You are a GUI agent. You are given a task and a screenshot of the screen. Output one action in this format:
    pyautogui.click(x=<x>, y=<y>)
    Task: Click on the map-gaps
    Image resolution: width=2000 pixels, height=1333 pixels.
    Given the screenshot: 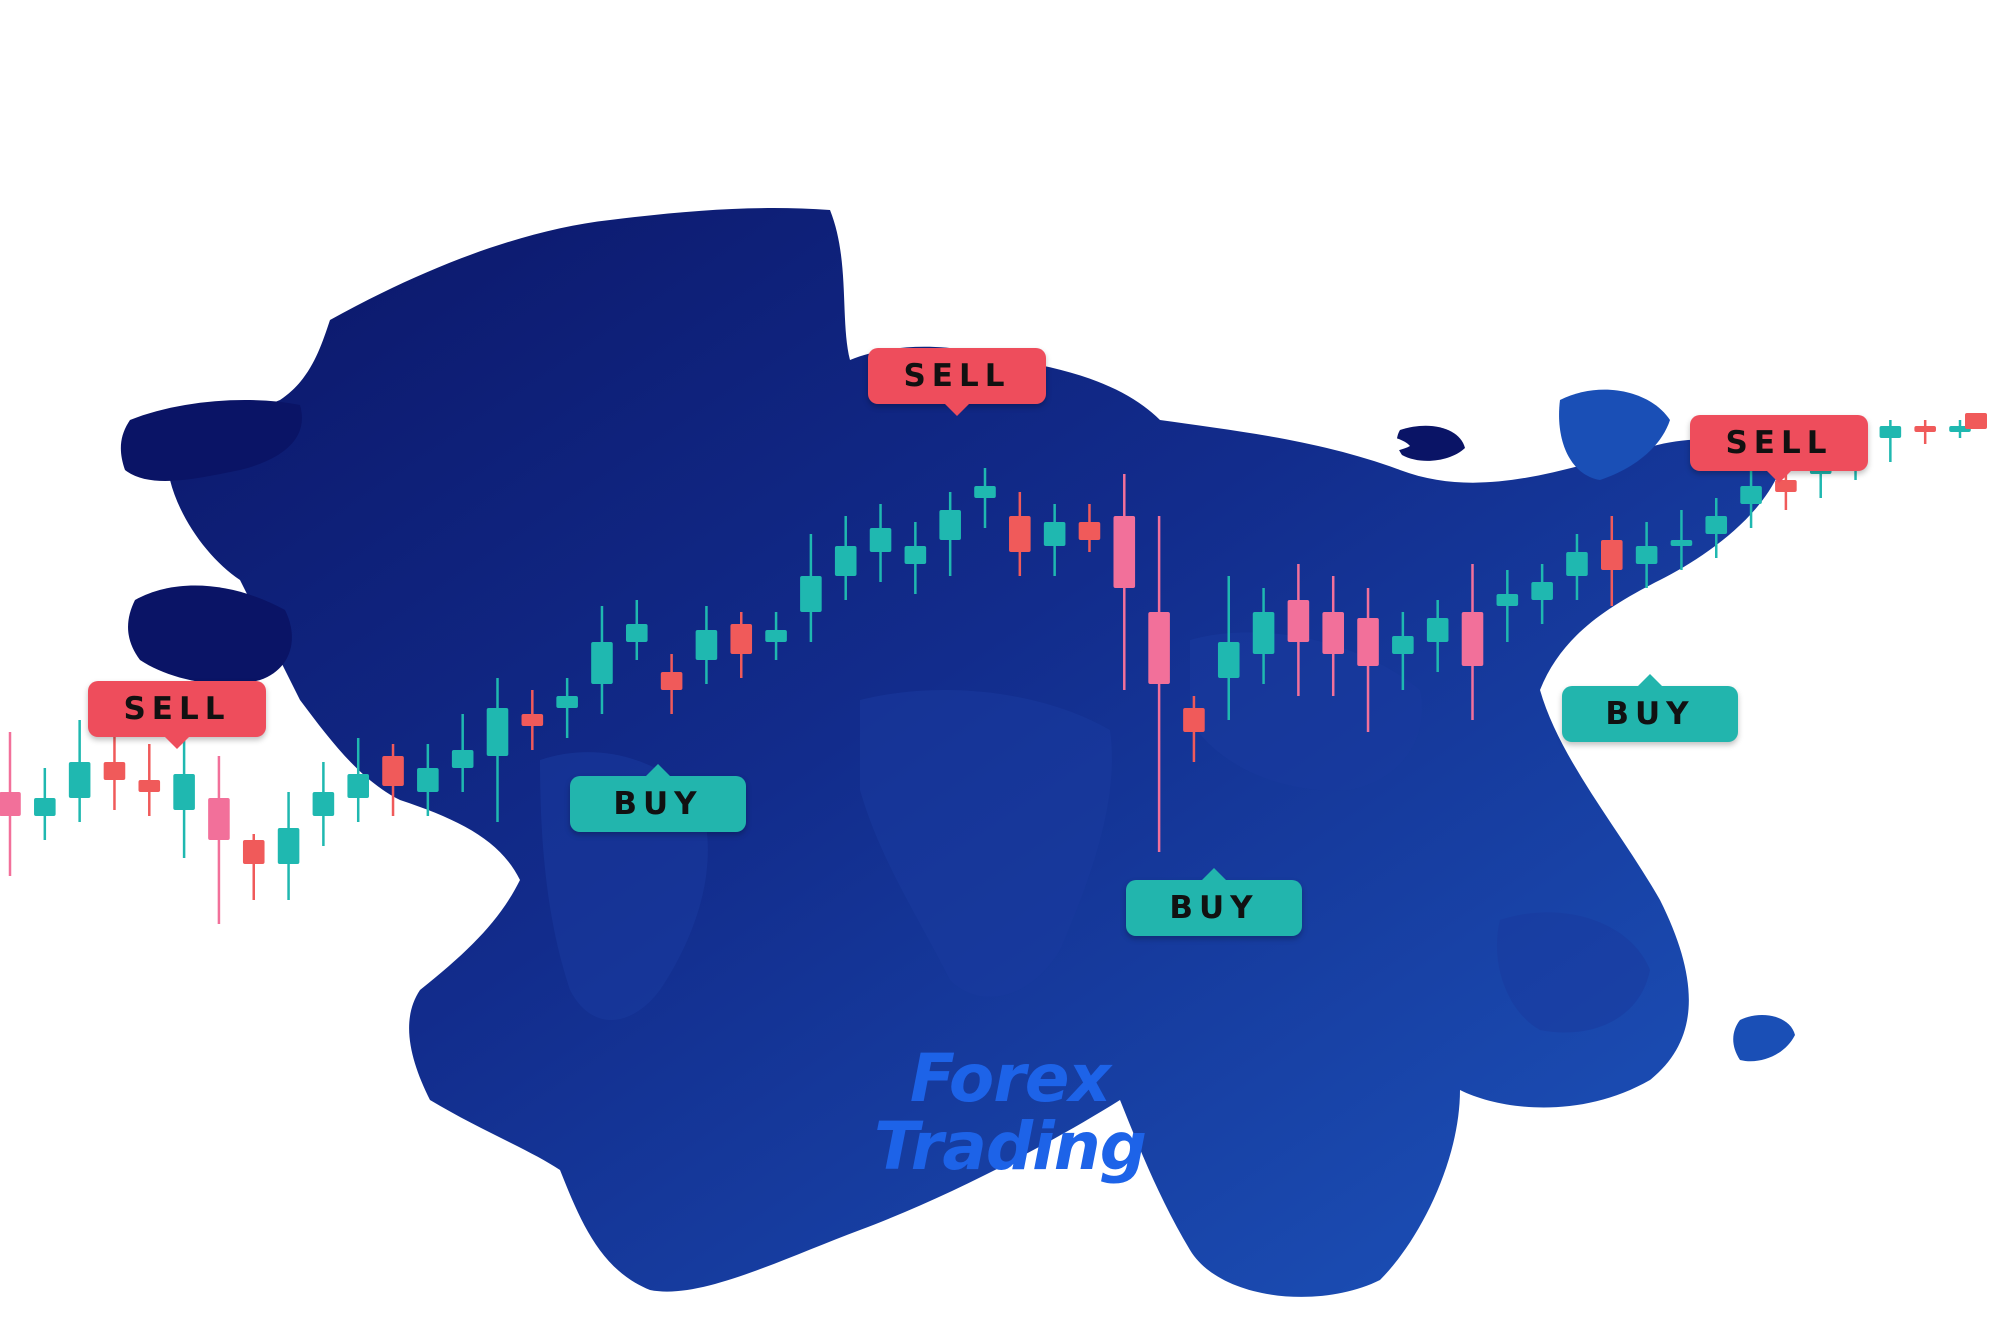 What is the action you would take?
    pyautogui.click(x=1289, y=350)
    